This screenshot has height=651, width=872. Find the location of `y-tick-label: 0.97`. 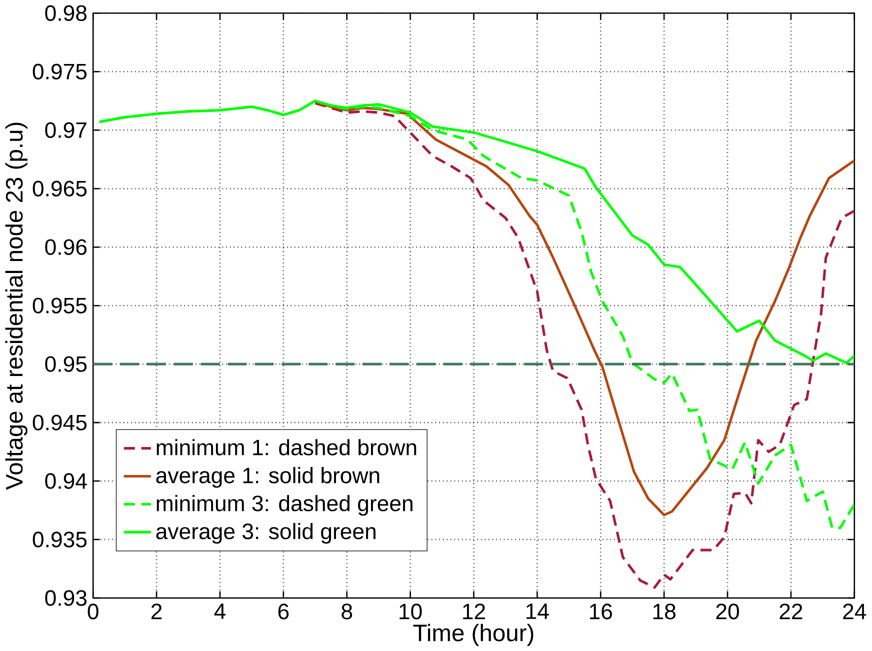

y-tick-label: 0.97 is located at coordinates (65, 130).